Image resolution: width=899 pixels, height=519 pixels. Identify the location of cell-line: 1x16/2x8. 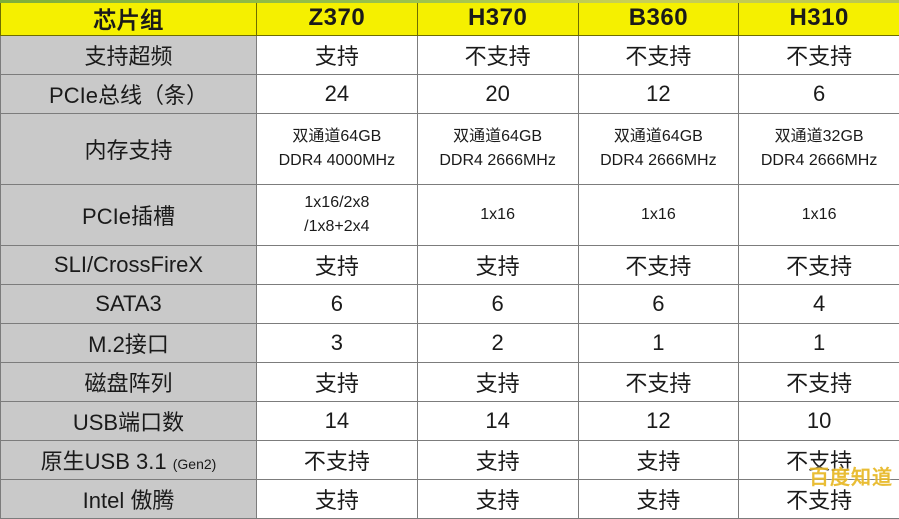
(337, 203).